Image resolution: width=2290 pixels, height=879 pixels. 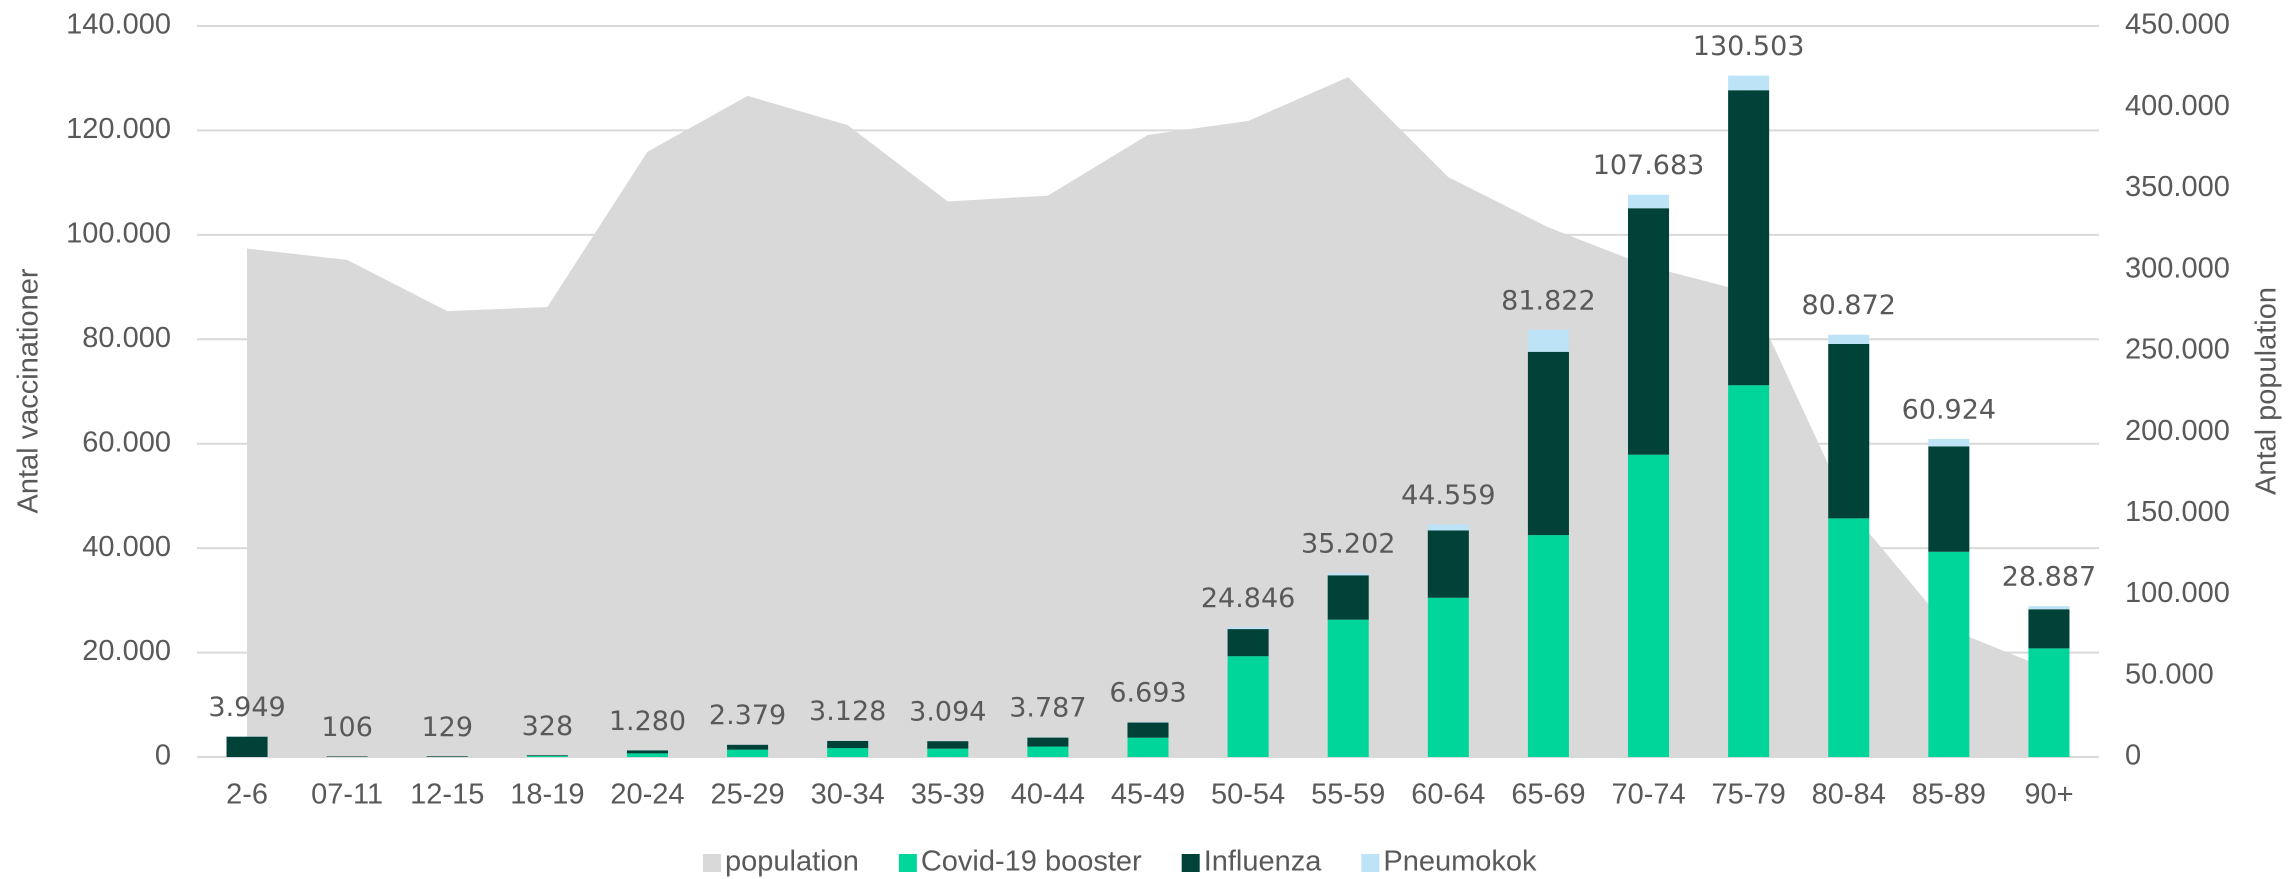 I want to click on y2-tick-label: 100.000, so click(x=2177, y=593).